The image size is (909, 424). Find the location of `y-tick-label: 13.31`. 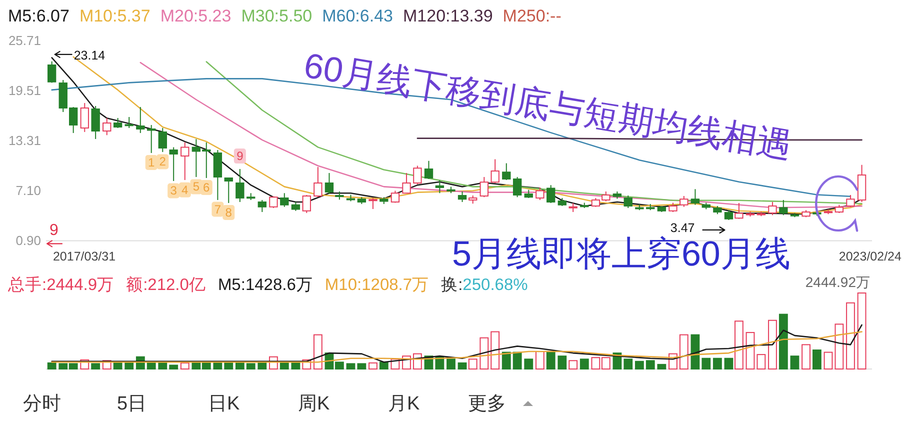

y-tick-label: 13.31 is located at coordinates (24, 140).